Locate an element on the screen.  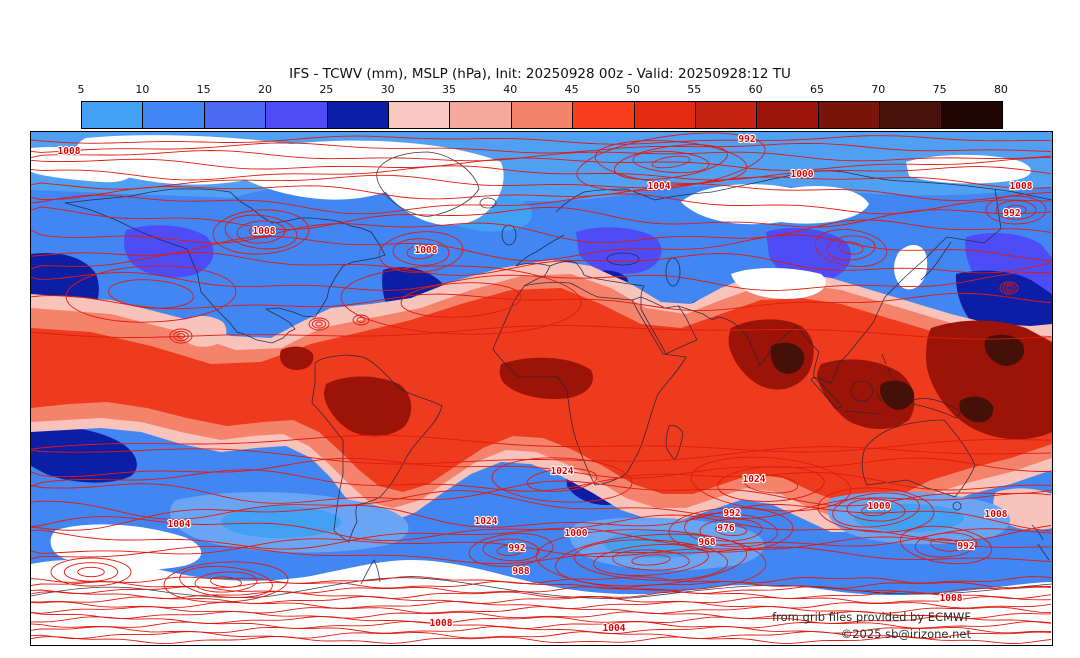
pressure-label-976: 976 is located at coordinates (725, 528).